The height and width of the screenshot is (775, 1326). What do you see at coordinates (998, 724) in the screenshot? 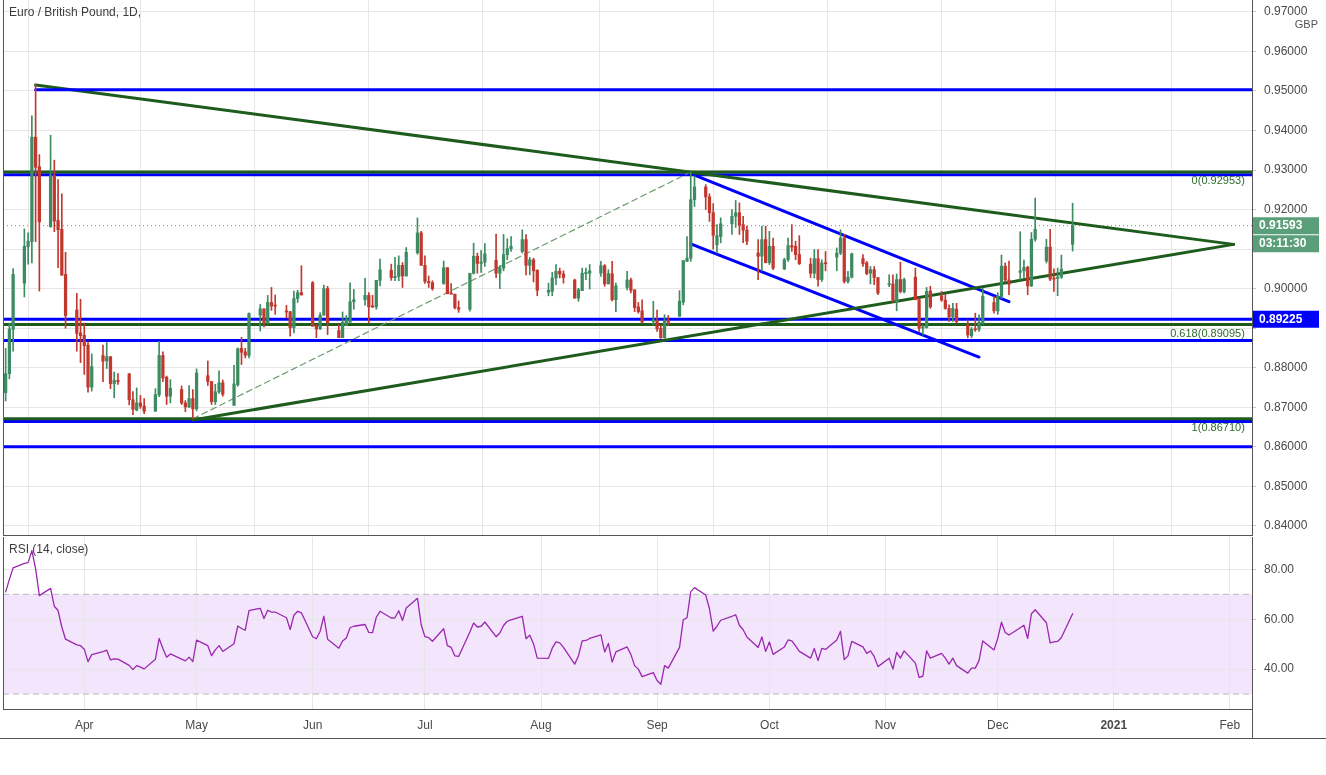
I see `x-tick-label: Dec` at bounding box center [998, 724].